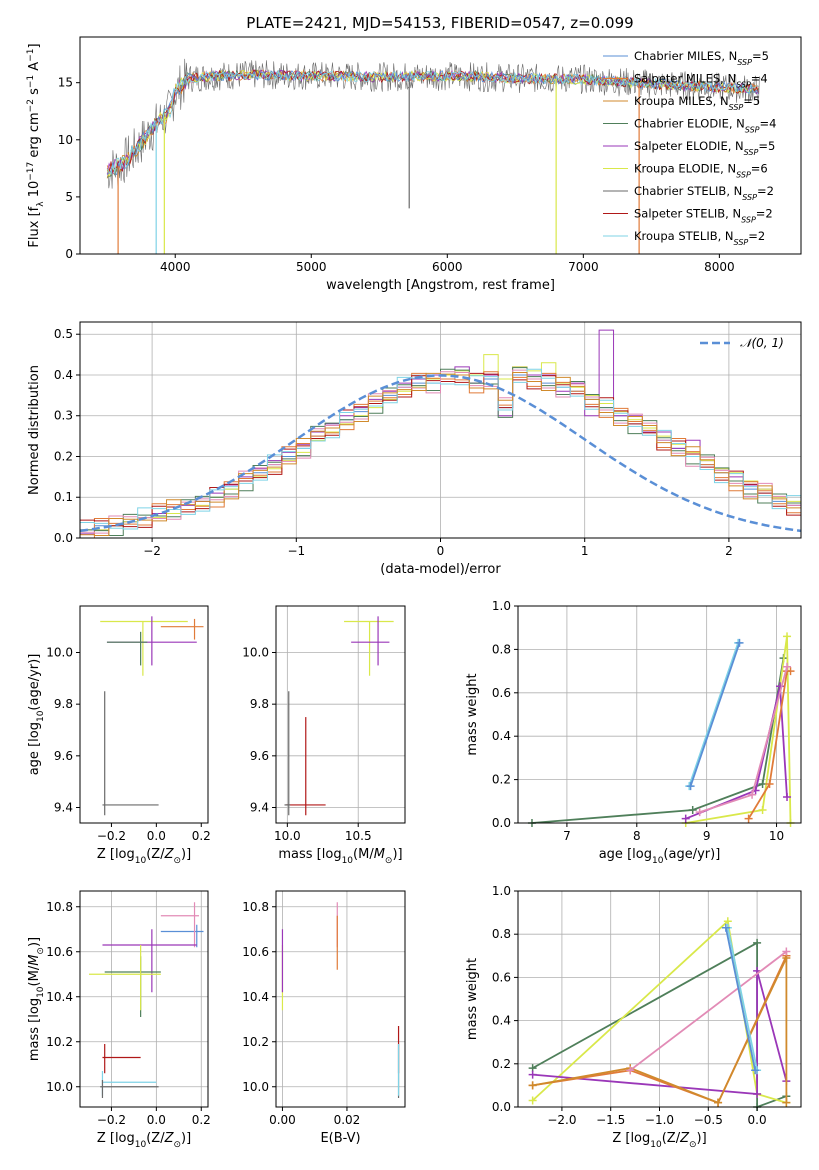 The width and height of the screenshot is (819, 1170). I want to click on y-tick-label: 9.6, so click(63, 756).